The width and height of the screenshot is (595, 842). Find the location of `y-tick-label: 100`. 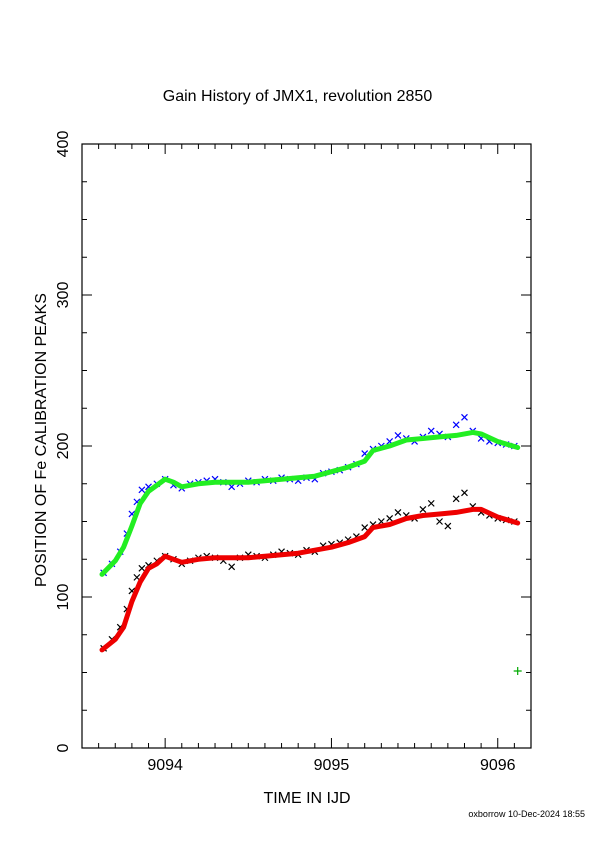

y-tick-label: 100 is located at coordinates (63, 597).